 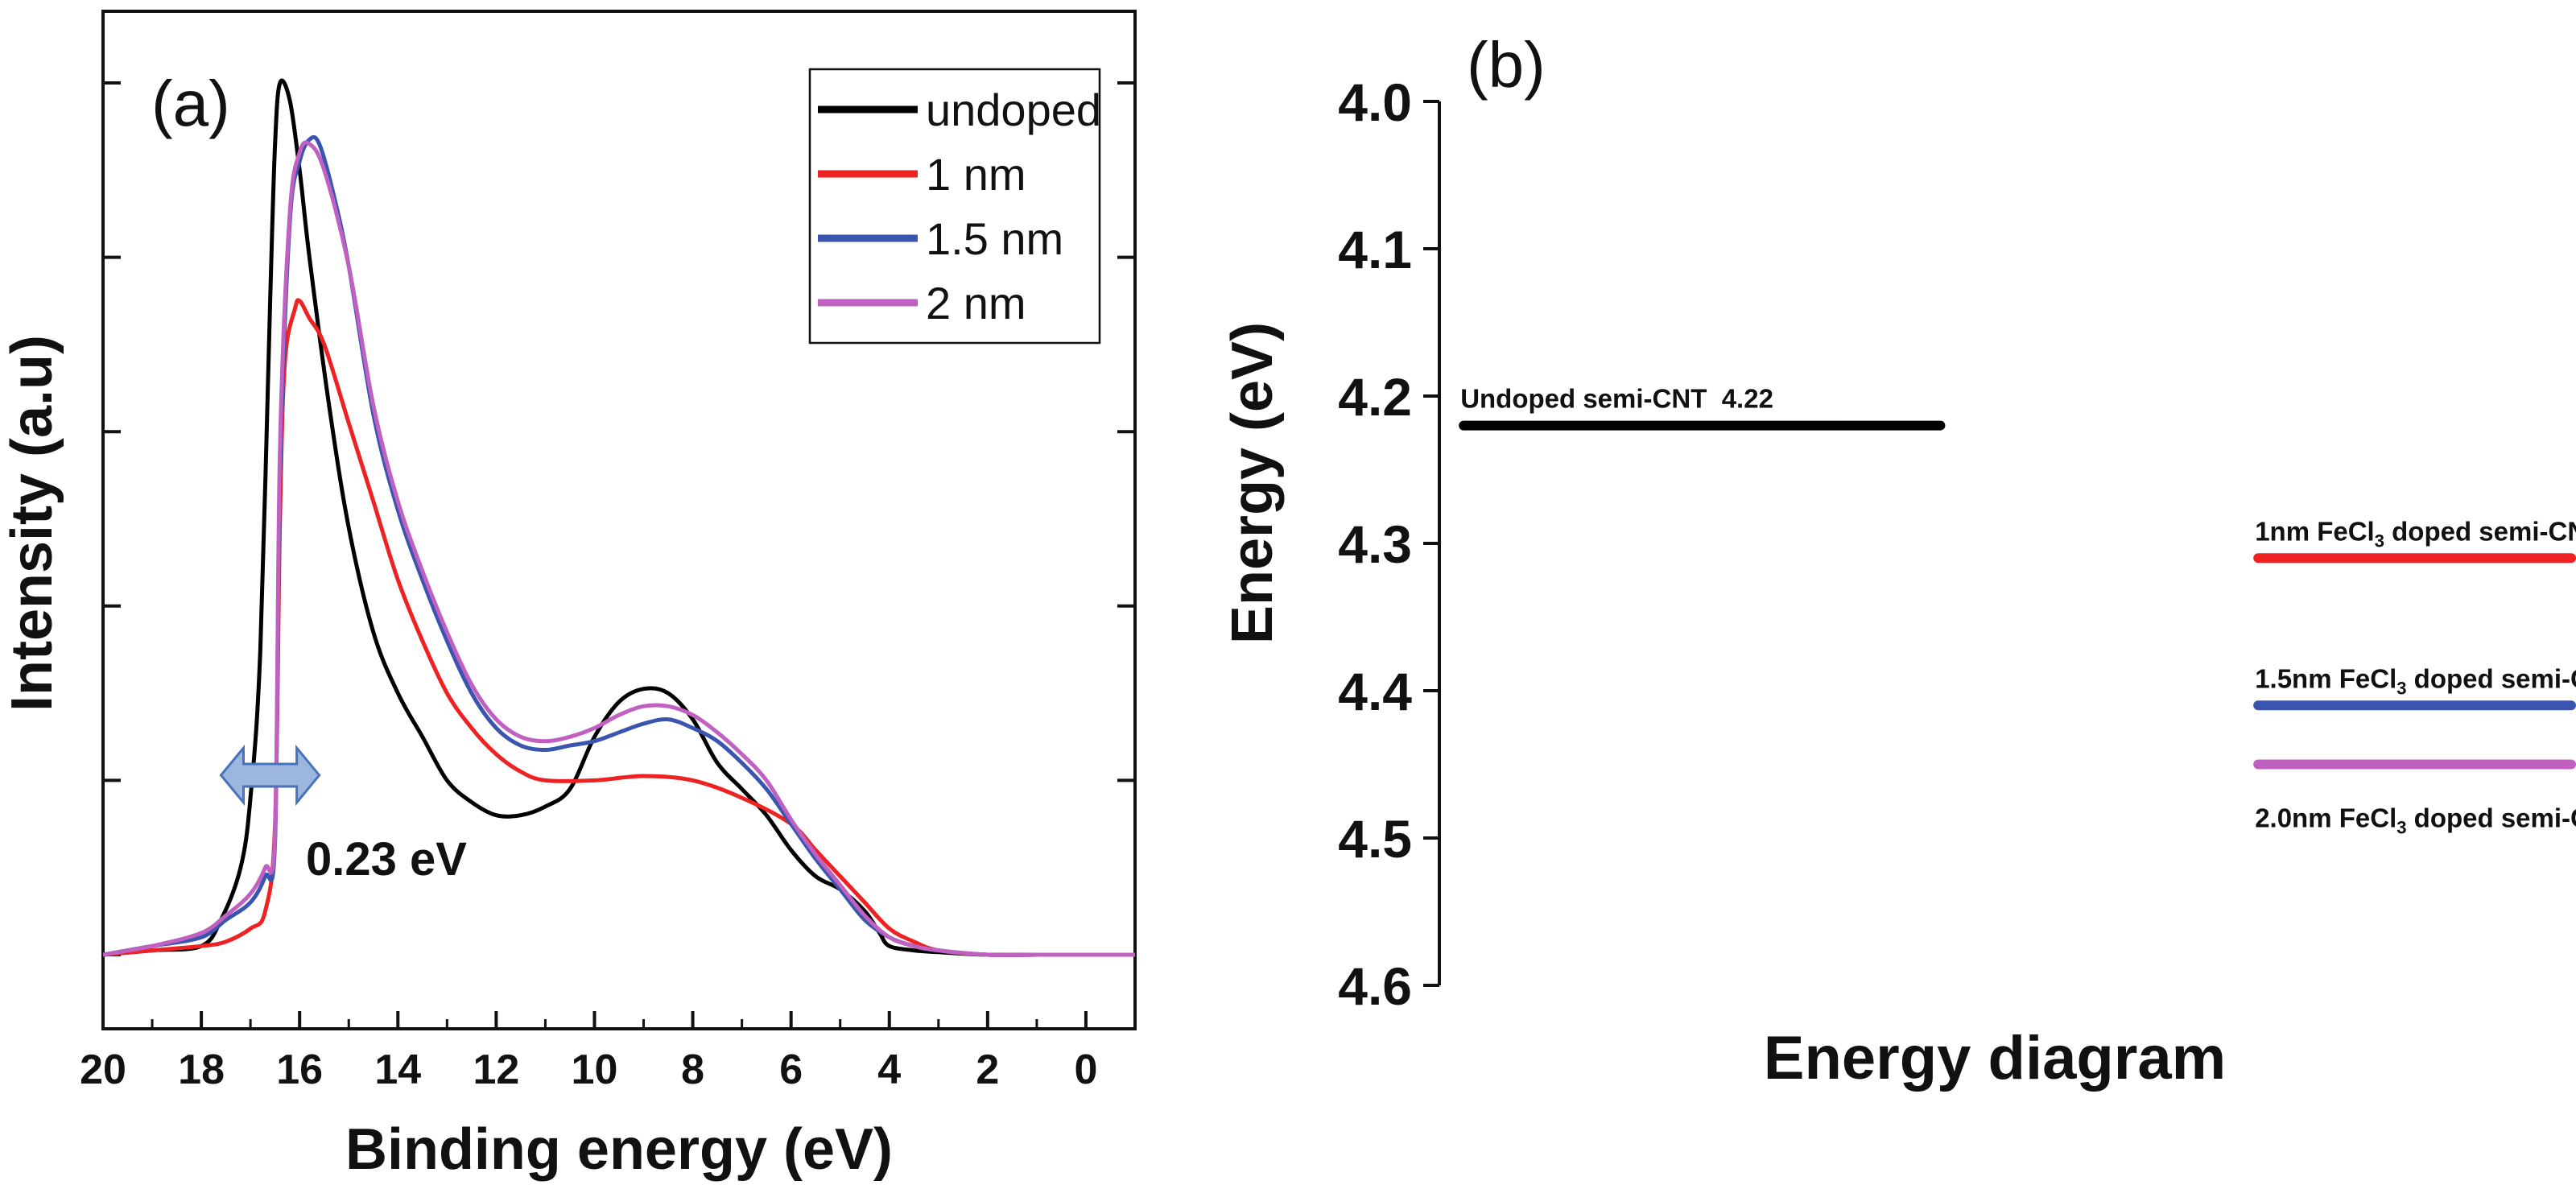 I want to click on legend-box, so click(x=954, y=206).